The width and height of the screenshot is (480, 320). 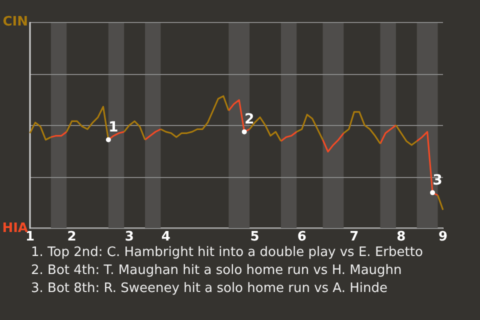 What do you see at coordinates (209, 289) in the screenshot?
I see `text: 3. Bot 8th: R. Sweeney hit a solo home run vs A. Hinde` at bounding box center [209, 289].